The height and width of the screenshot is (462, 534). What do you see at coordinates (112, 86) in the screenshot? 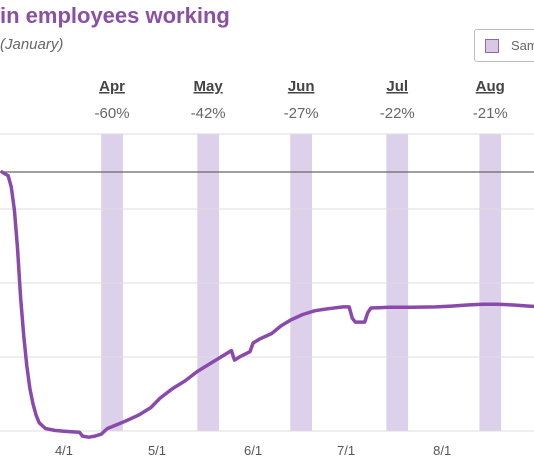
I see `month-label: Apr` at bounding box center [112, 86].